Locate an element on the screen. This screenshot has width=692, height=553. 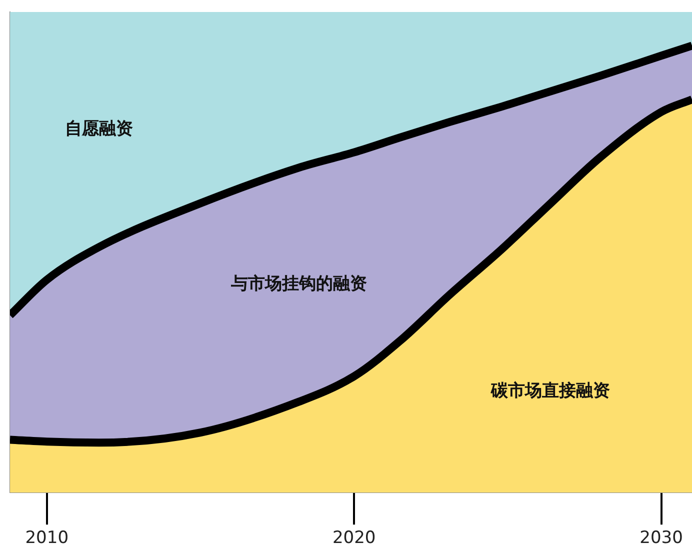
series-label: 自愿融资 is located at coordinates (99, 128).